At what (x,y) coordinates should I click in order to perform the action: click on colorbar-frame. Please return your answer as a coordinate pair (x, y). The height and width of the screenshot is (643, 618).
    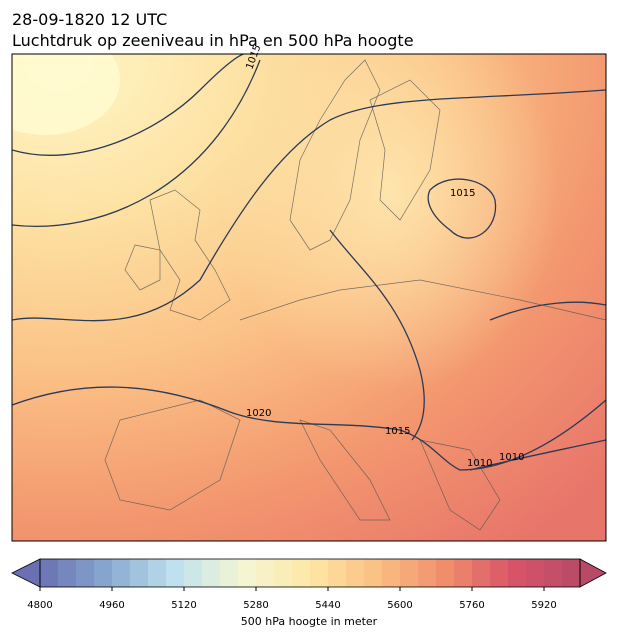
    Looking at the image, I should click on (310, 573).